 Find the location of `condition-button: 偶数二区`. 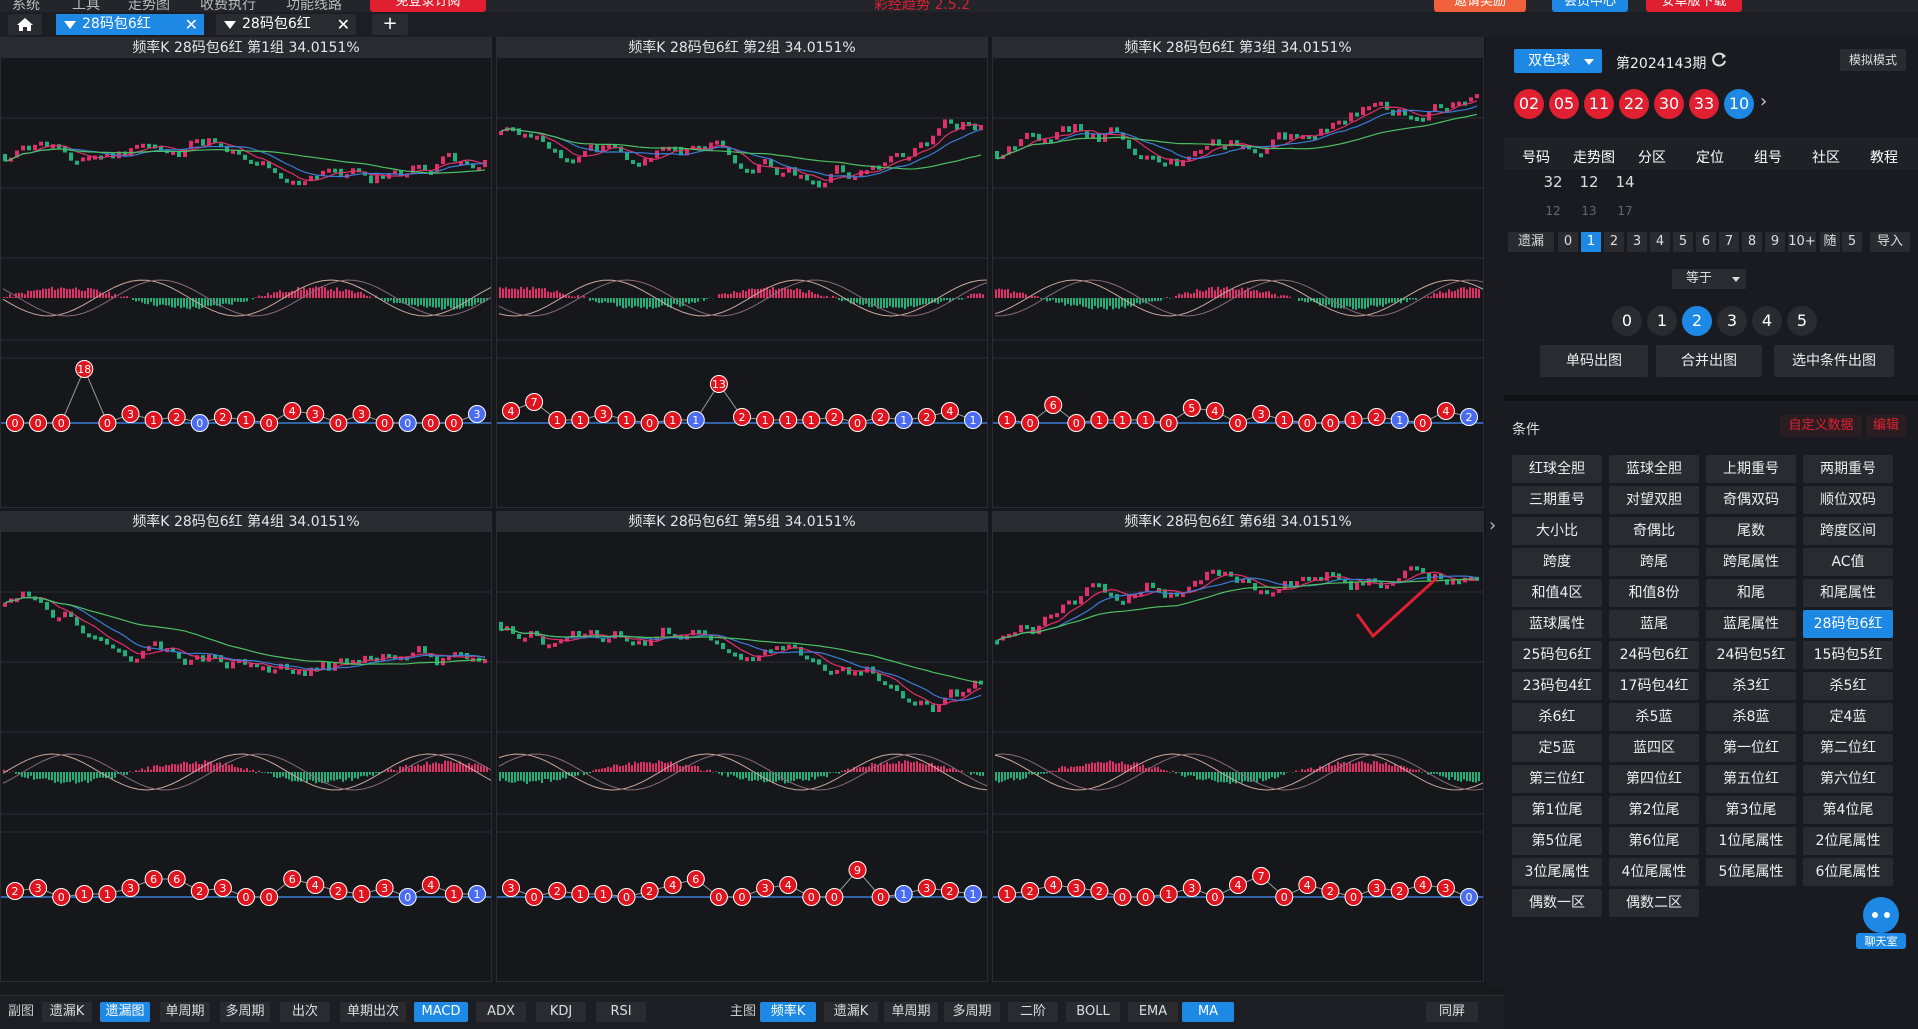

condition-button: 偶数二区 is located at coordinates (1654, 903).